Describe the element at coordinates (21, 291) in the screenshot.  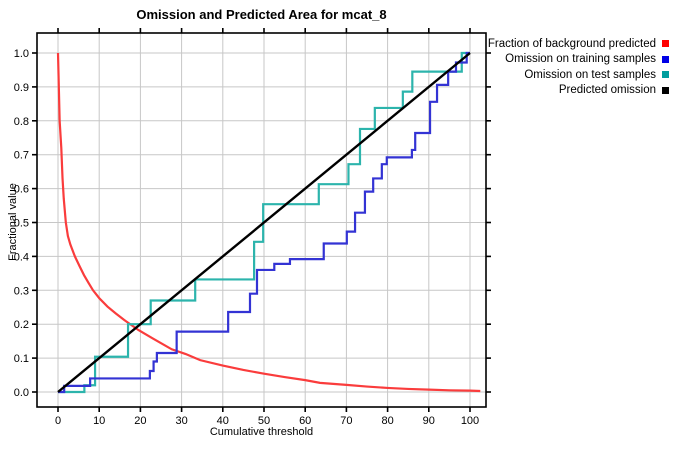
I see `y-tick-label: 0.3` at that location.